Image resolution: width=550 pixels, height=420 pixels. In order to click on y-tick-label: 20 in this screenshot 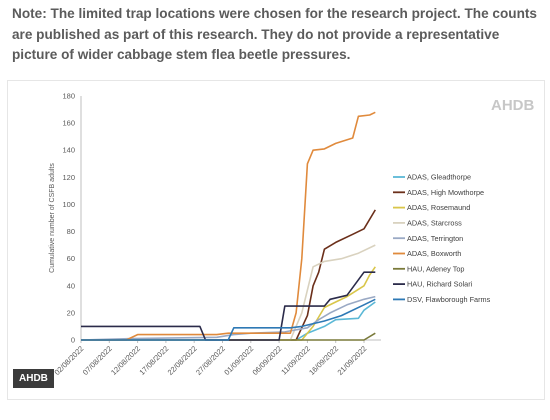, I will do `click(71, 312)`.